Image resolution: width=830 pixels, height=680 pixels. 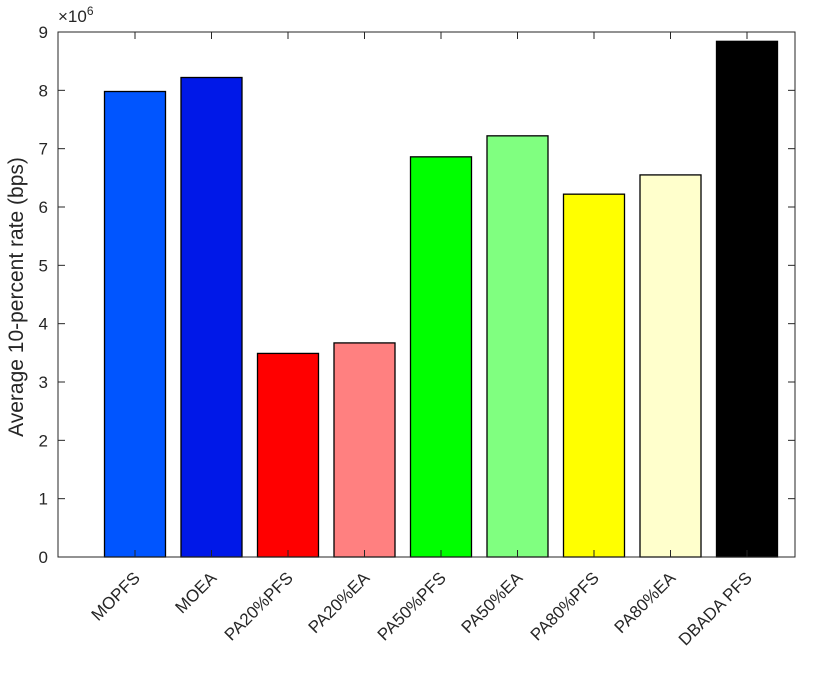 I want to click on x-tick-label: MOPFS, so click(x=116, y=596).